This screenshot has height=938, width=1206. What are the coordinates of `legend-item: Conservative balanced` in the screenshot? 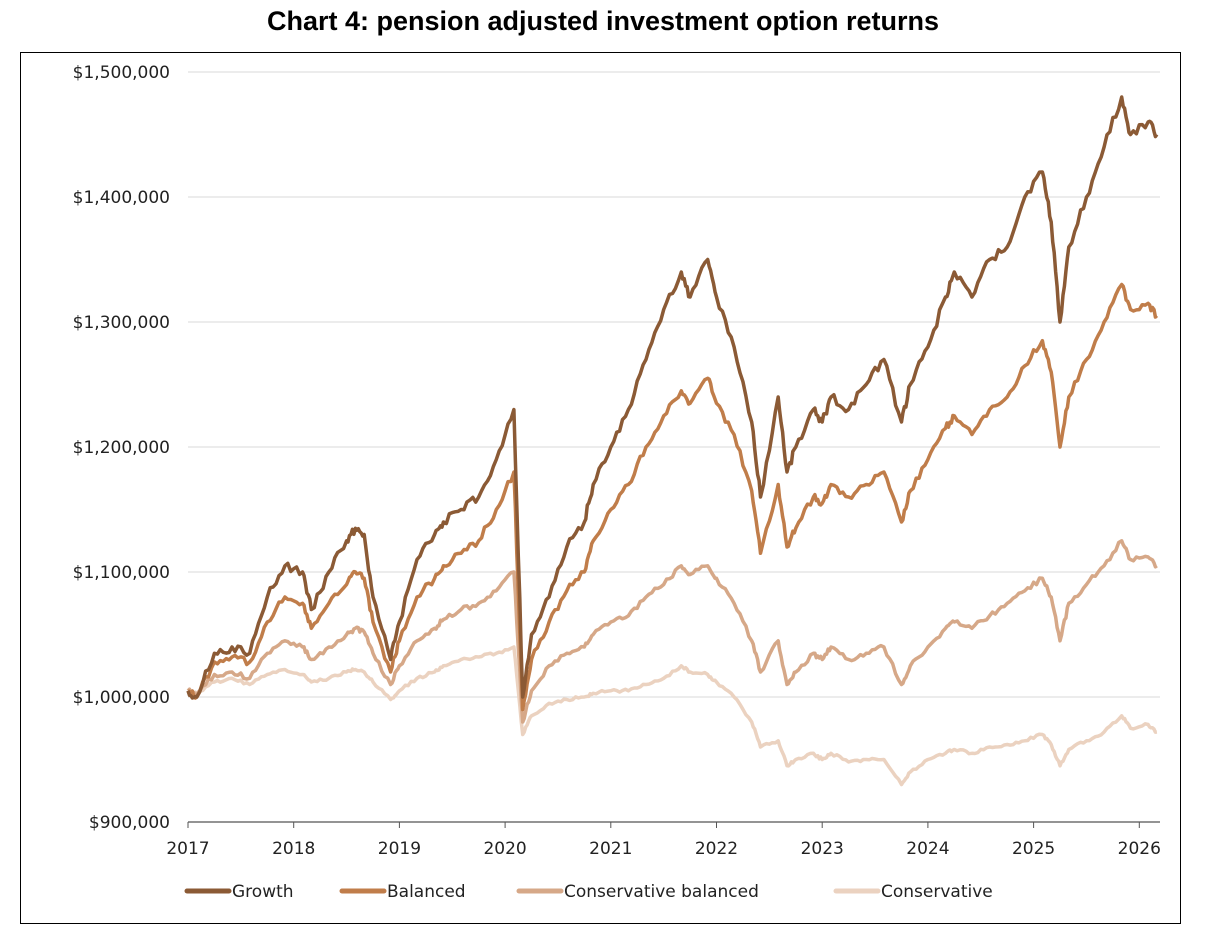 It's located at (637, 892).